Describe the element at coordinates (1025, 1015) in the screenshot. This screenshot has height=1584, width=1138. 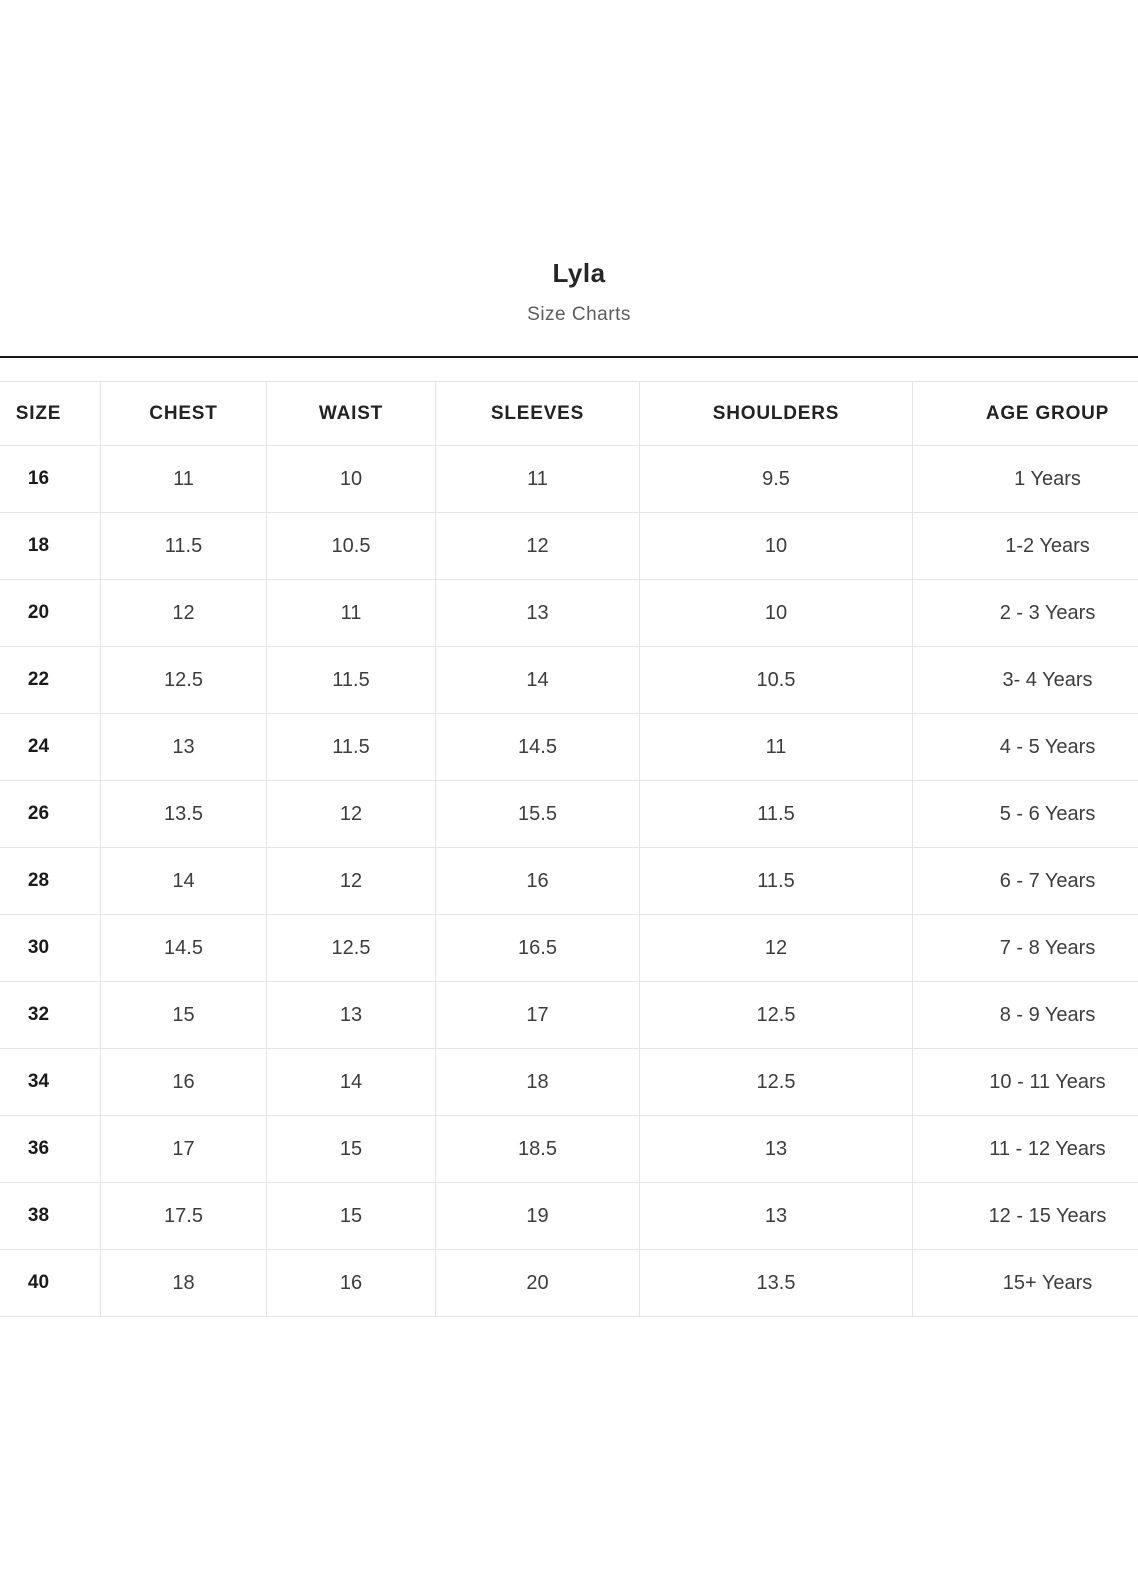
I see `table-cell: 8 - 9 Years` at that location.